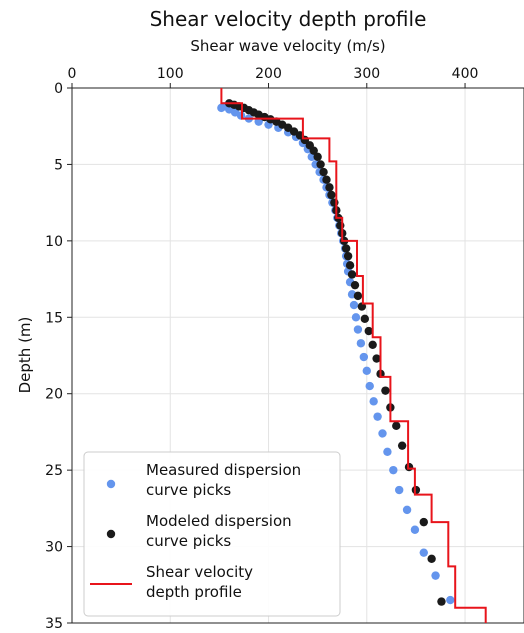 The width and height of the screenshot is (524, 633). Describe the element at coordinates (58, 89) in the screenshot. I see `y-tick-label: 0` at that location.